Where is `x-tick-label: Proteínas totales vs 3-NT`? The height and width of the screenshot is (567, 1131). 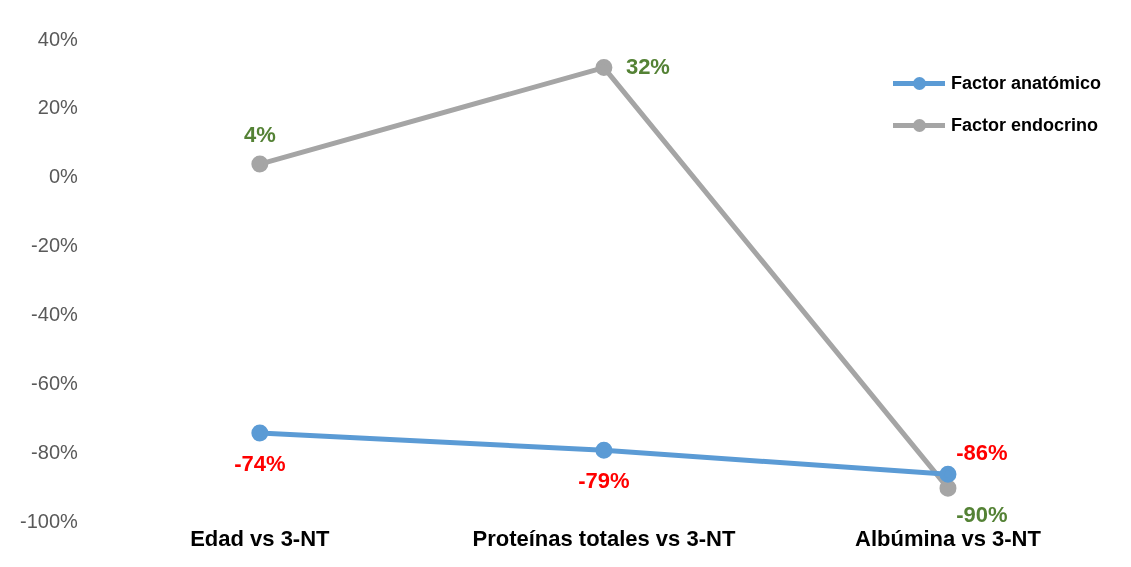
x-tick-label: Proteínas totales vs 3-NT is located at coordinates (604, 538).